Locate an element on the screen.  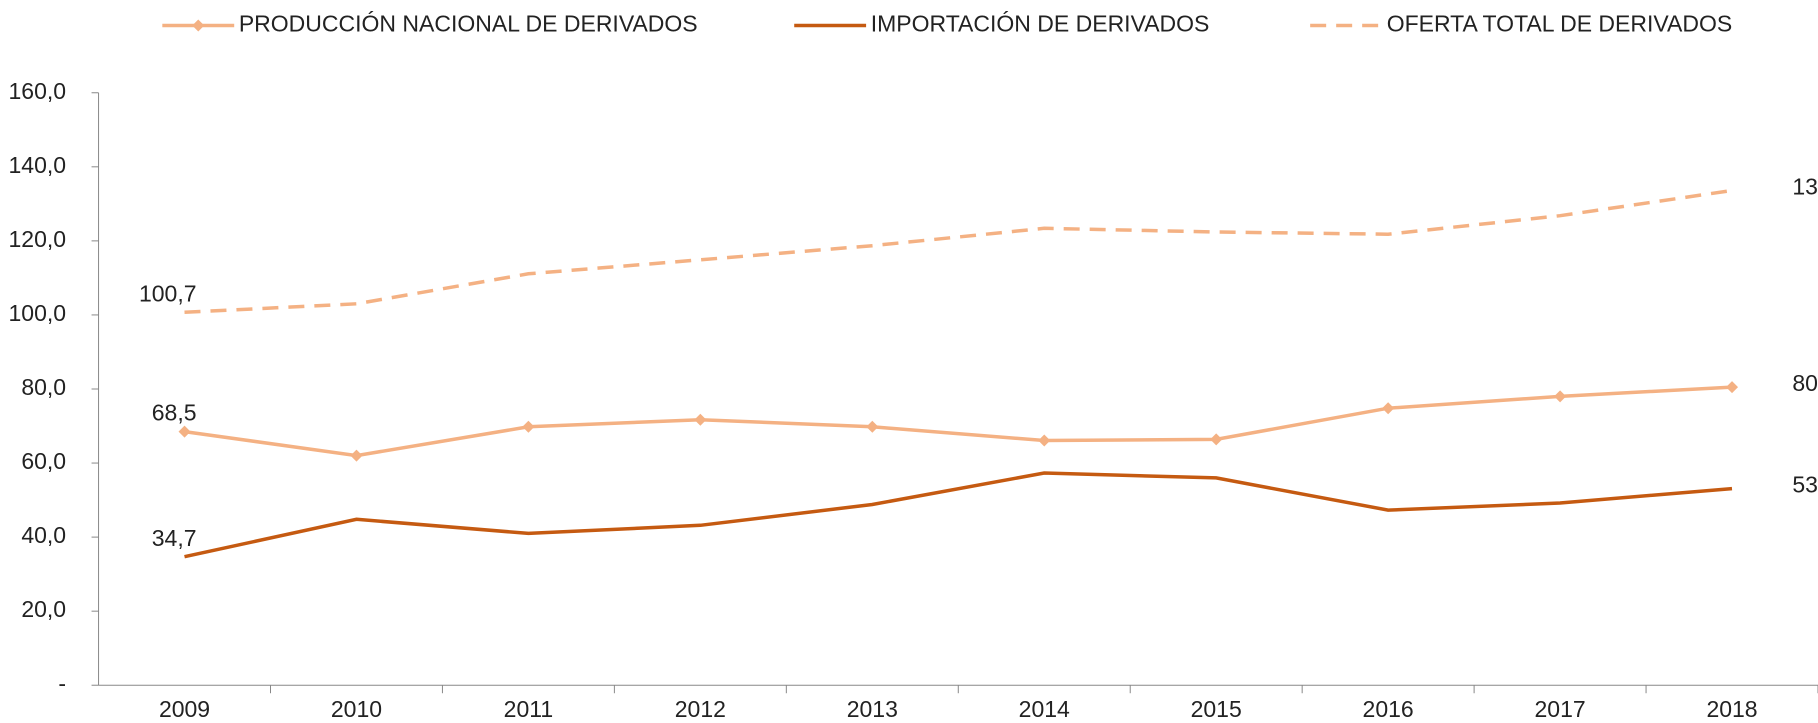
y-tick-label: 120,0 is located at coordinates (38, 239).